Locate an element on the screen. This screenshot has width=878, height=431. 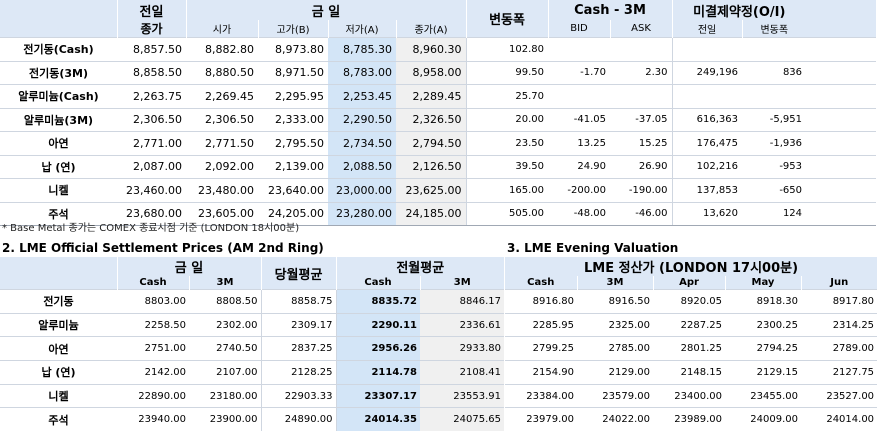
valuation-value: 23384.00 is located at coordinates (541, 396).